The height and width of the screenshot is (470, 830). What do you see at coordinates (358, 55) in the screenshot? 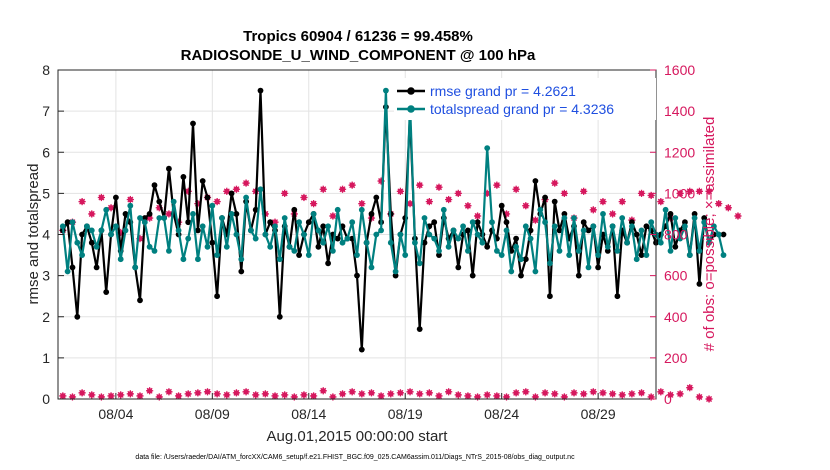
I see `chart-title-line2: RADIOSONDE_U_WIND_COMPONENT @ 100 hPa` at bounding box center [358, 55].